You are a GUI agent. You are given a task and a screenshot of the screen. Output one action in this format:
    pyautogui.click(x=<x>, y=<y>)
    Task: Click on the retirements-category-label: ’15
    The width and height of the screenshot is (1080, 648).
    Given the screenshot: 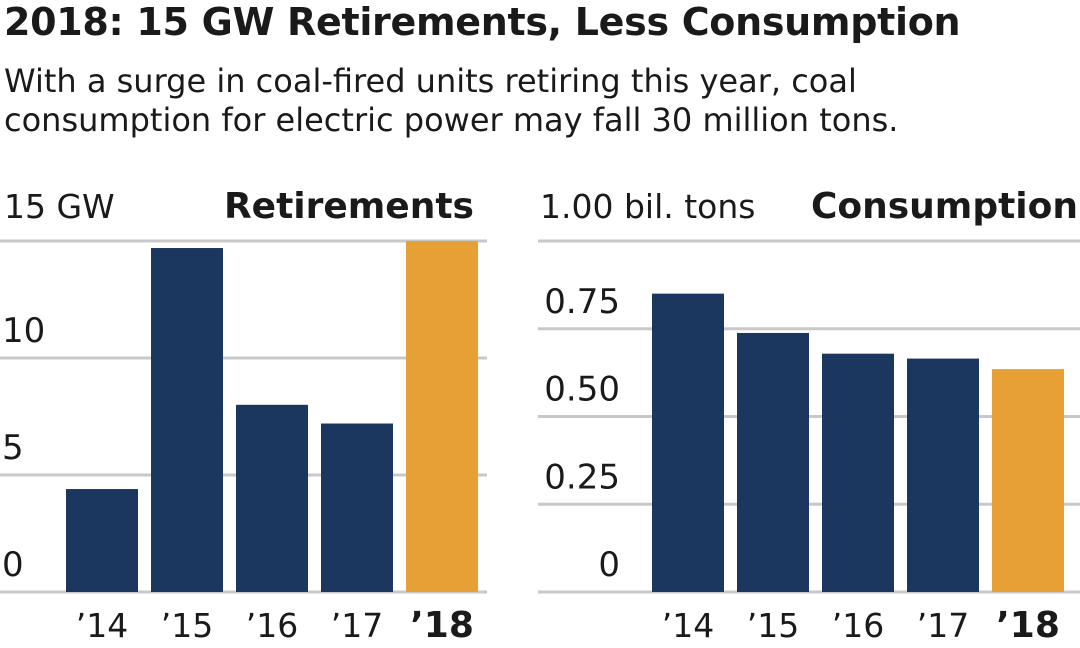 What is the action you would take?
    pyautogui.click(x=187, y=625)
    